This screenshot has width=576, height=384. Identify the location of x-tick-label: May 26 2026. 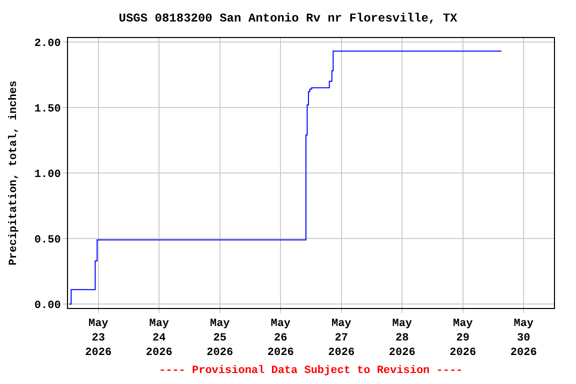
(280, 338).